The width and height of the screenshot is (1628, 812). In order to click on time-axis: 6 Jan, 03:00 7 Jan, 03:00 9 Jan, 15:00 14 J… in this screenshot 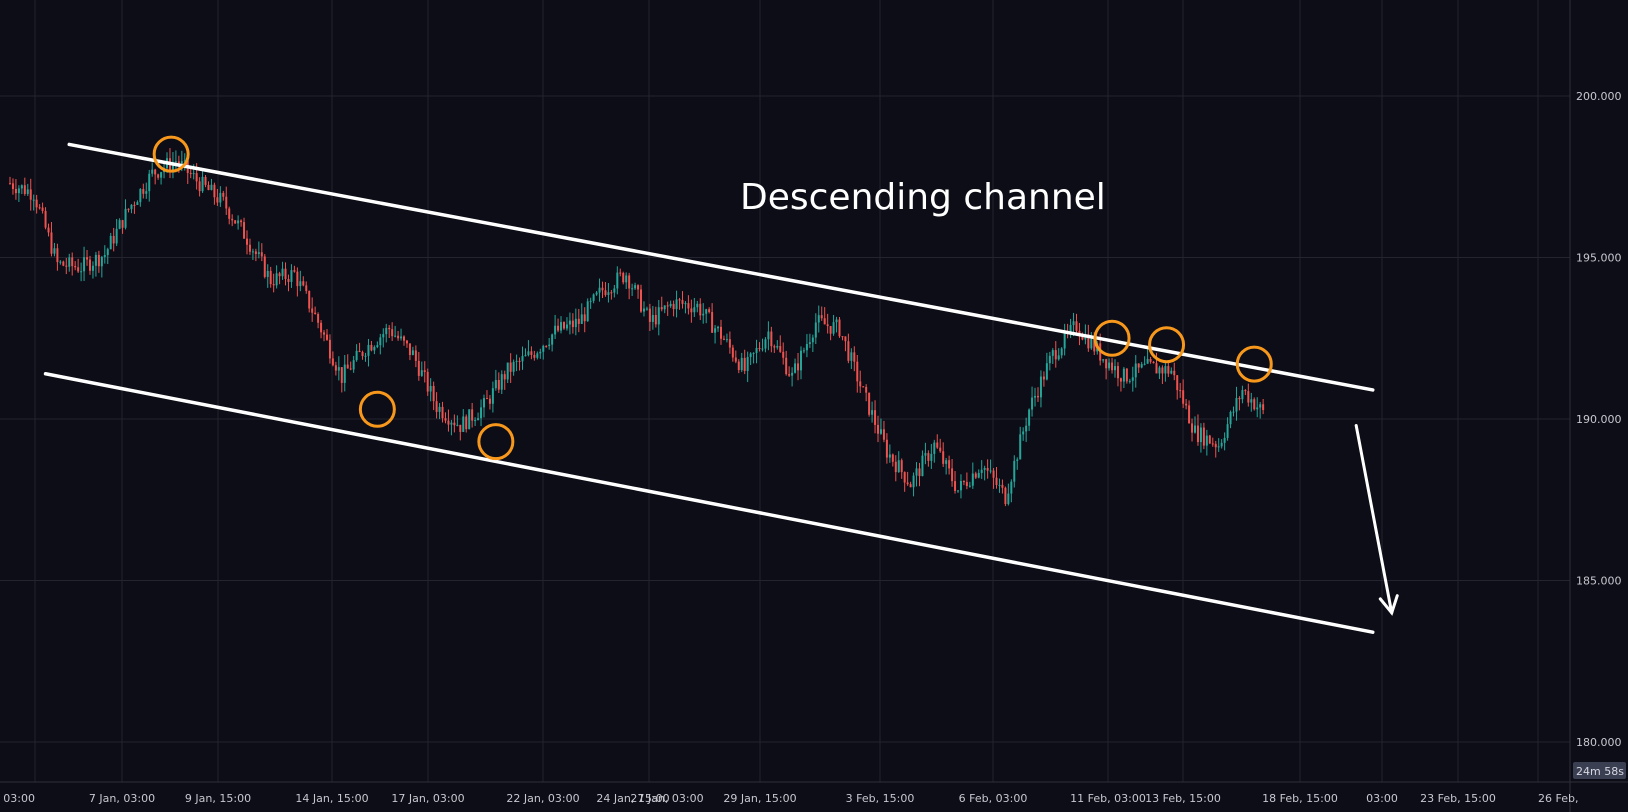, I will do `click(789, 798)`.